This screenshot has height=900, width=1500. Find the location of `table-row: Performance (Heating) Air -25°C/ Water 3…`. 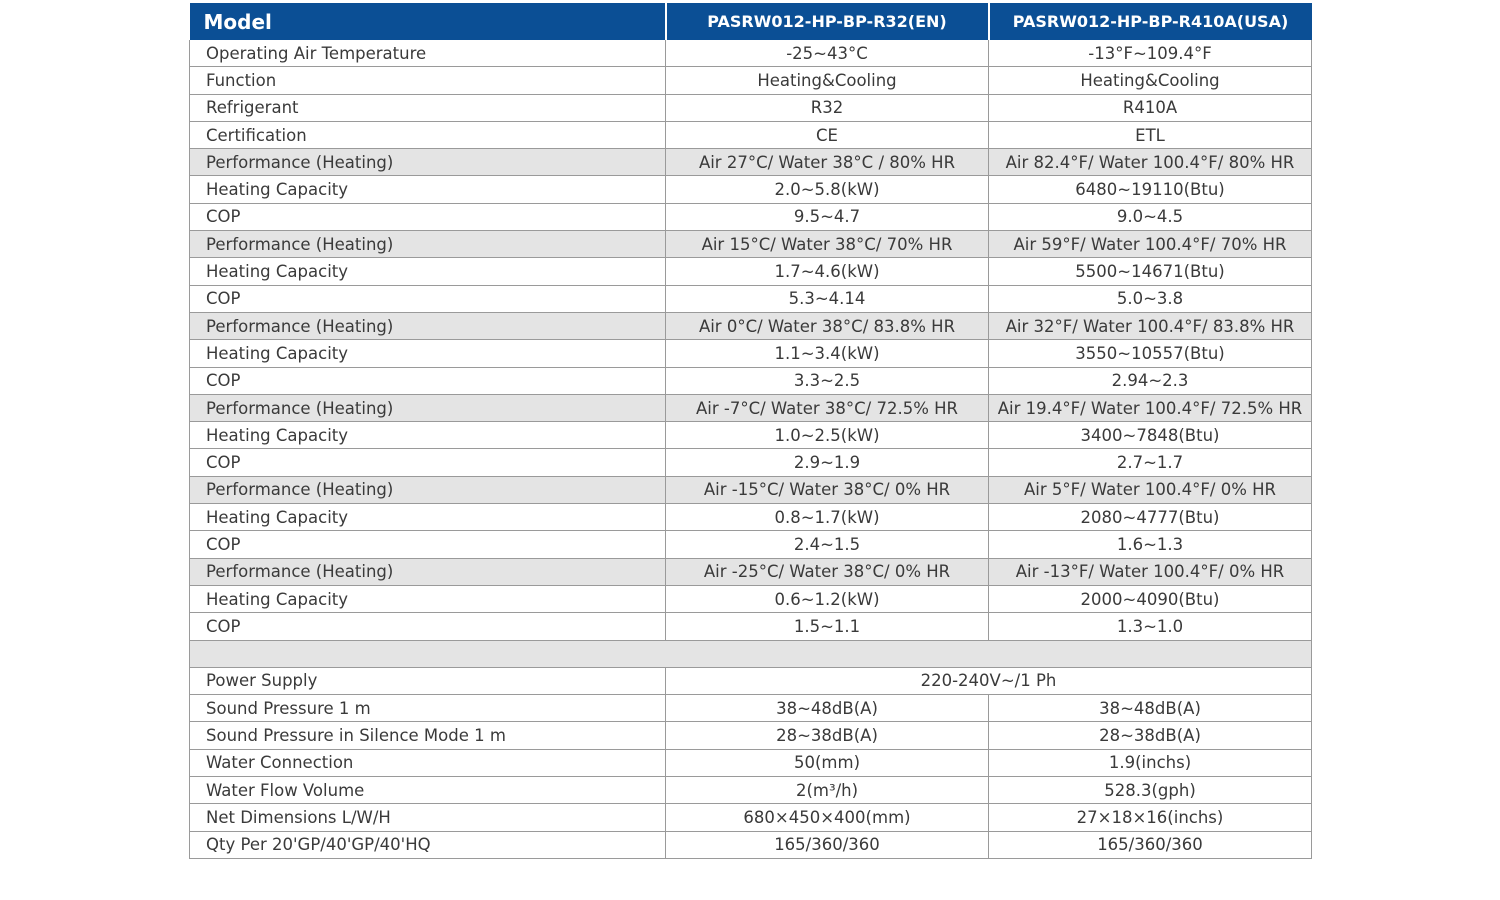

table-row: Performance (Heating) Air -25°C/ Water 3… is located at coordinates (750, 572).